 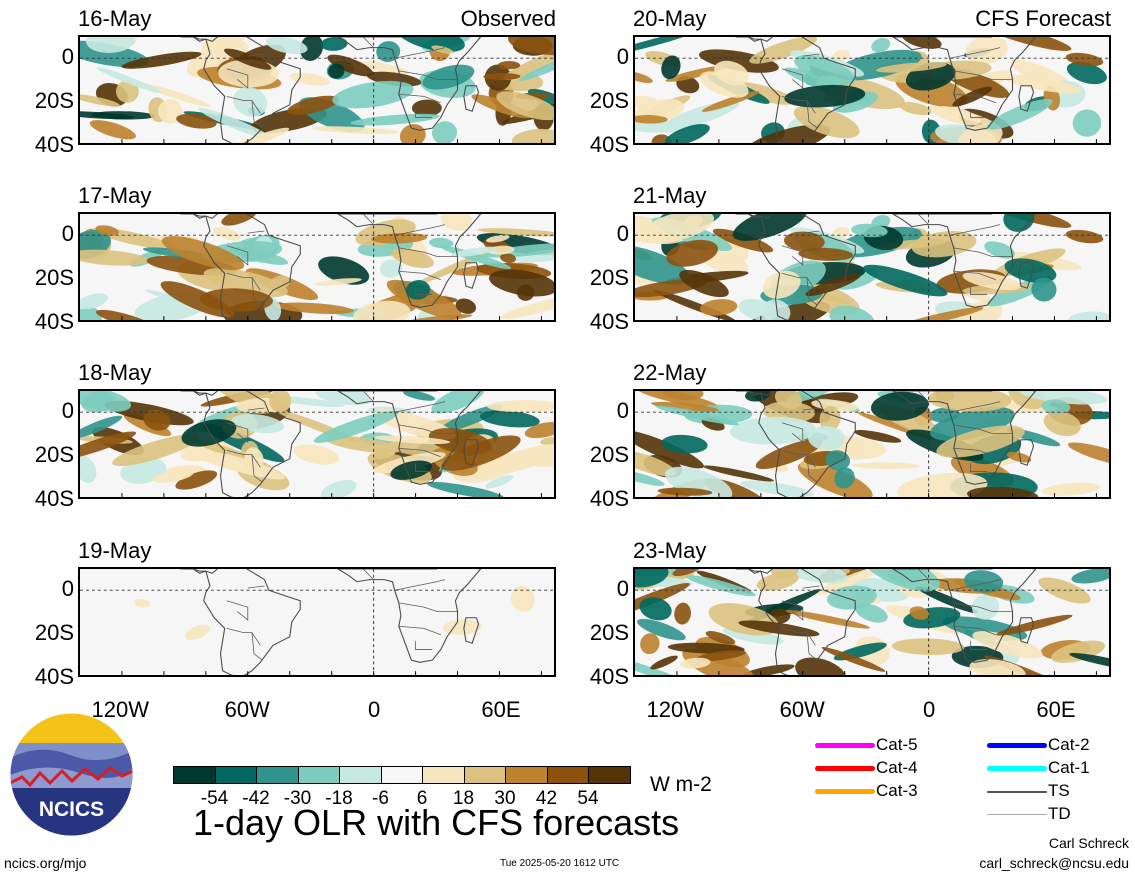 What do you see at coordinates (1043, 18) in the screenshot?
I see `panel-source-label: CFS Forecast` at bounding box center [1043, 18].